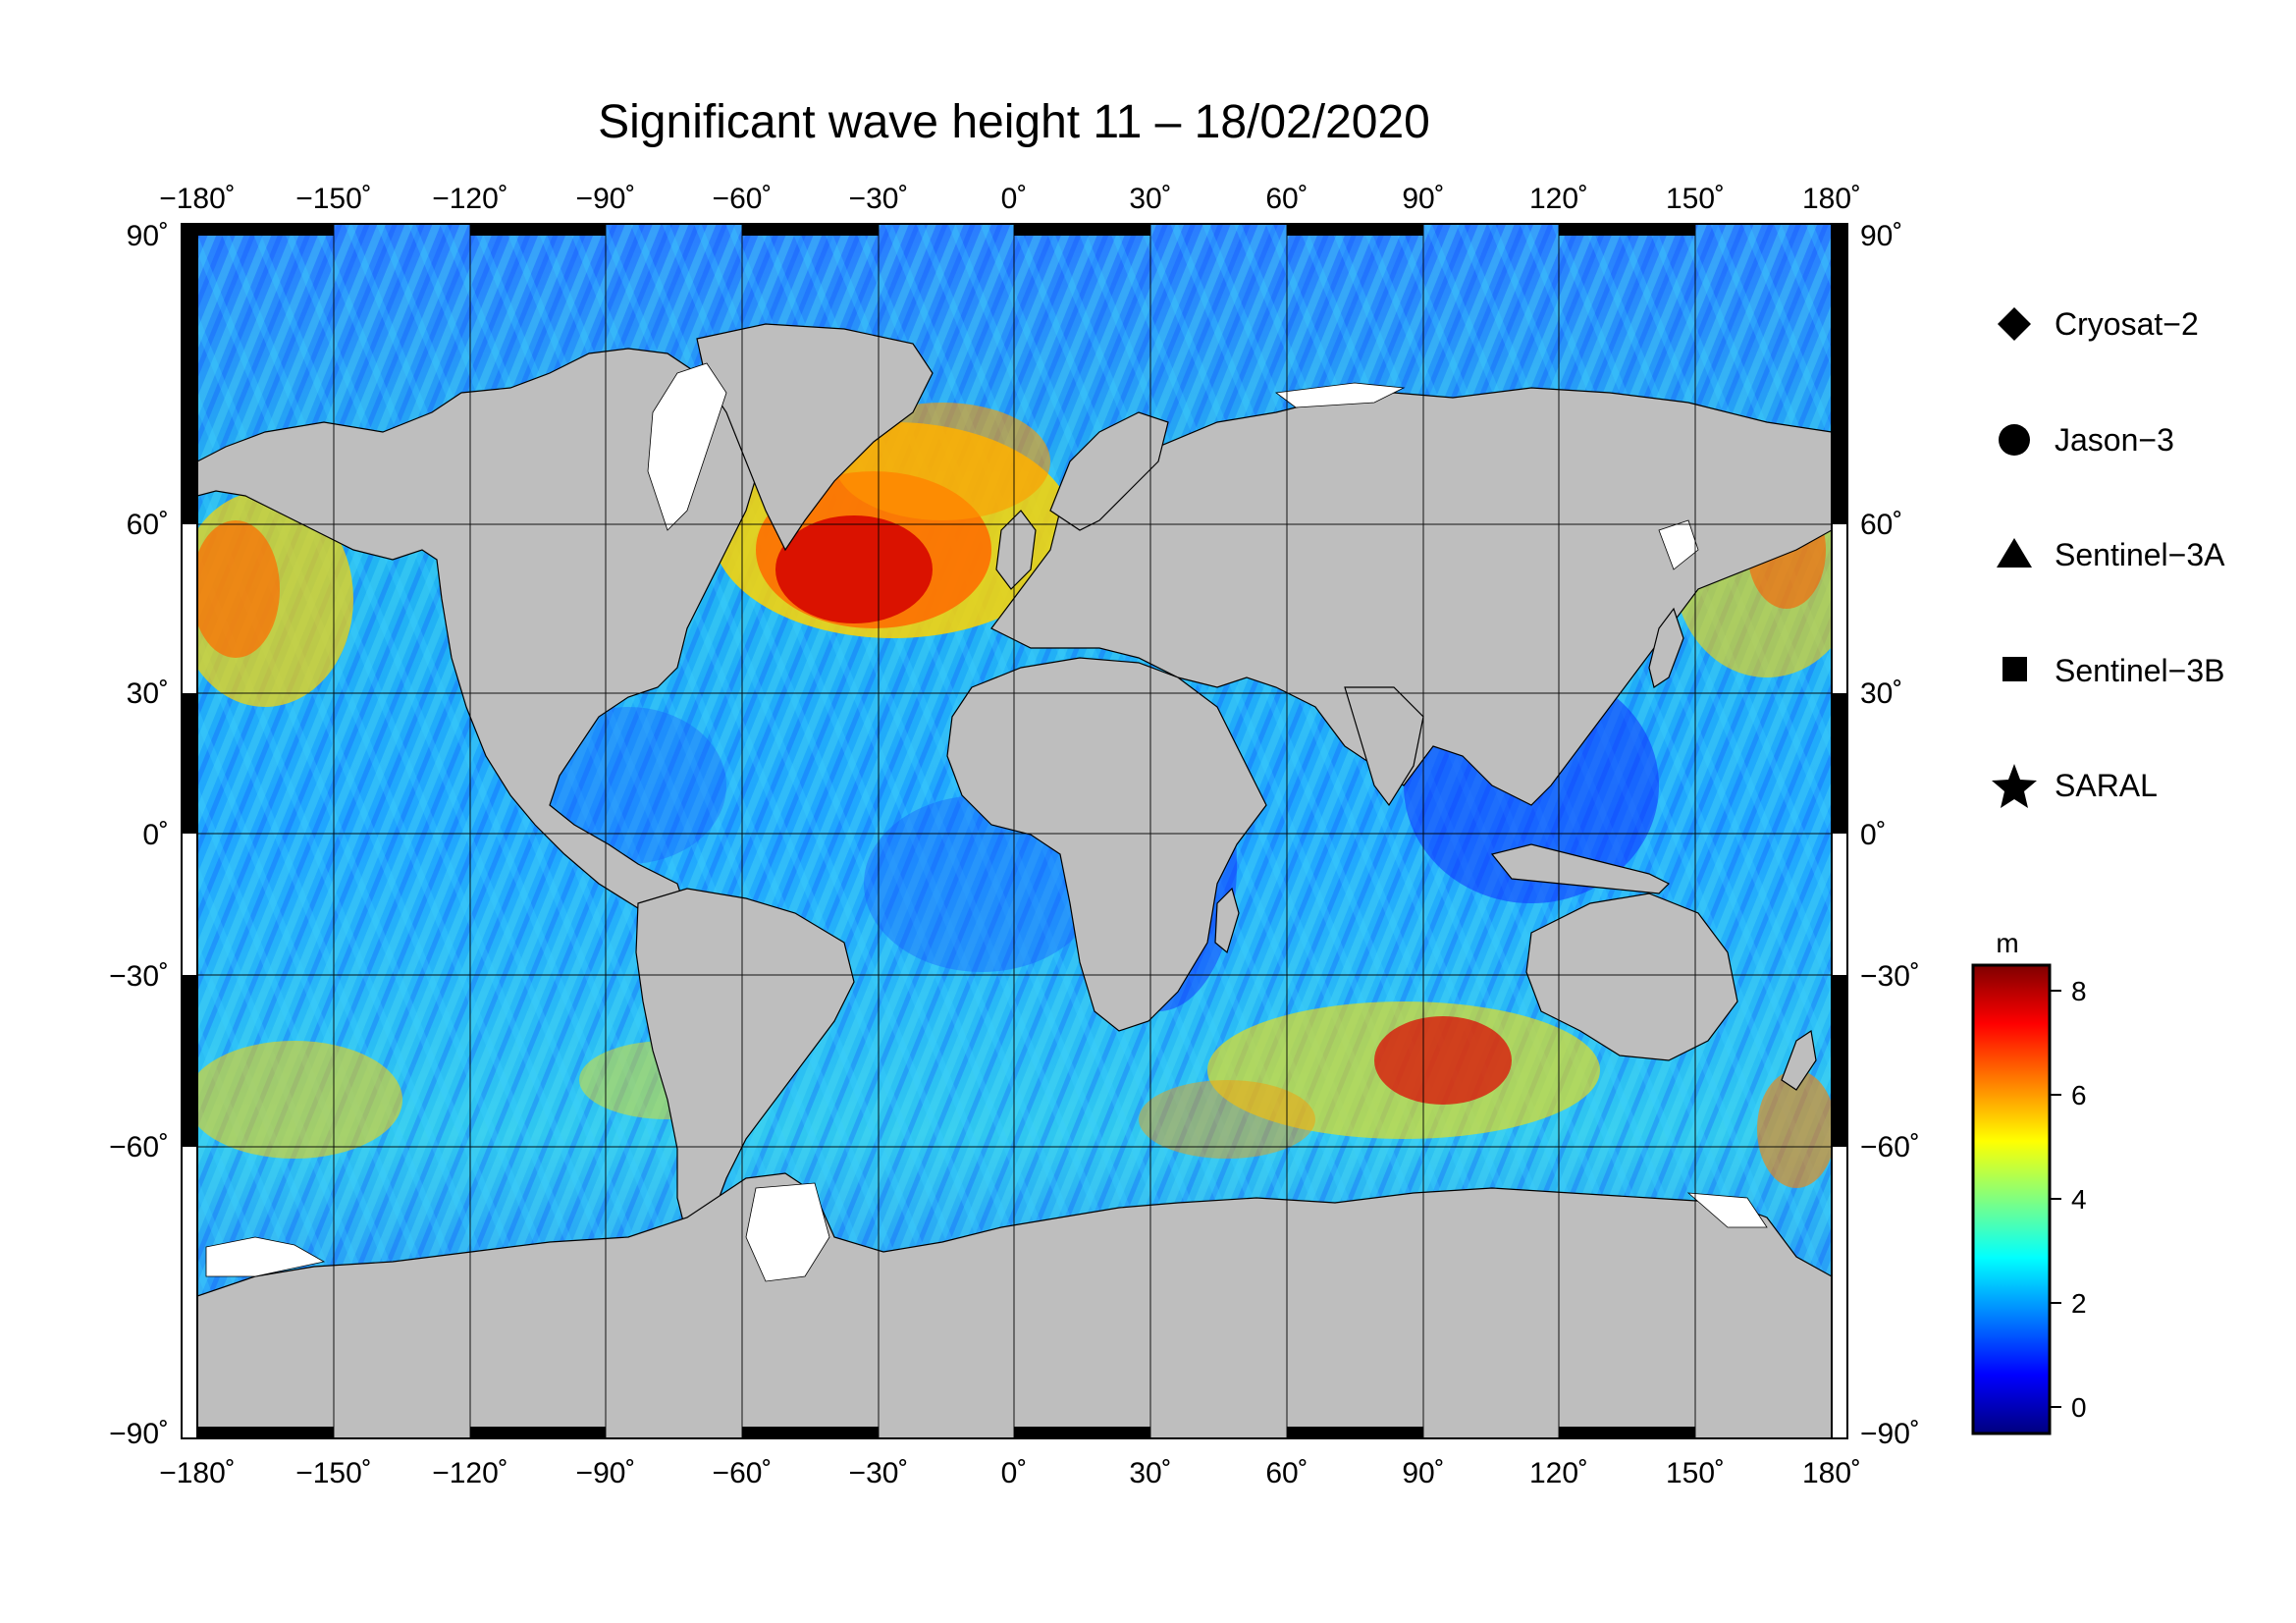 This screenshot has height=1623, width=2296. Describe the element at coordinates (2055, 1199) in the screenshot. I see `colorbar-ticks` at that location.